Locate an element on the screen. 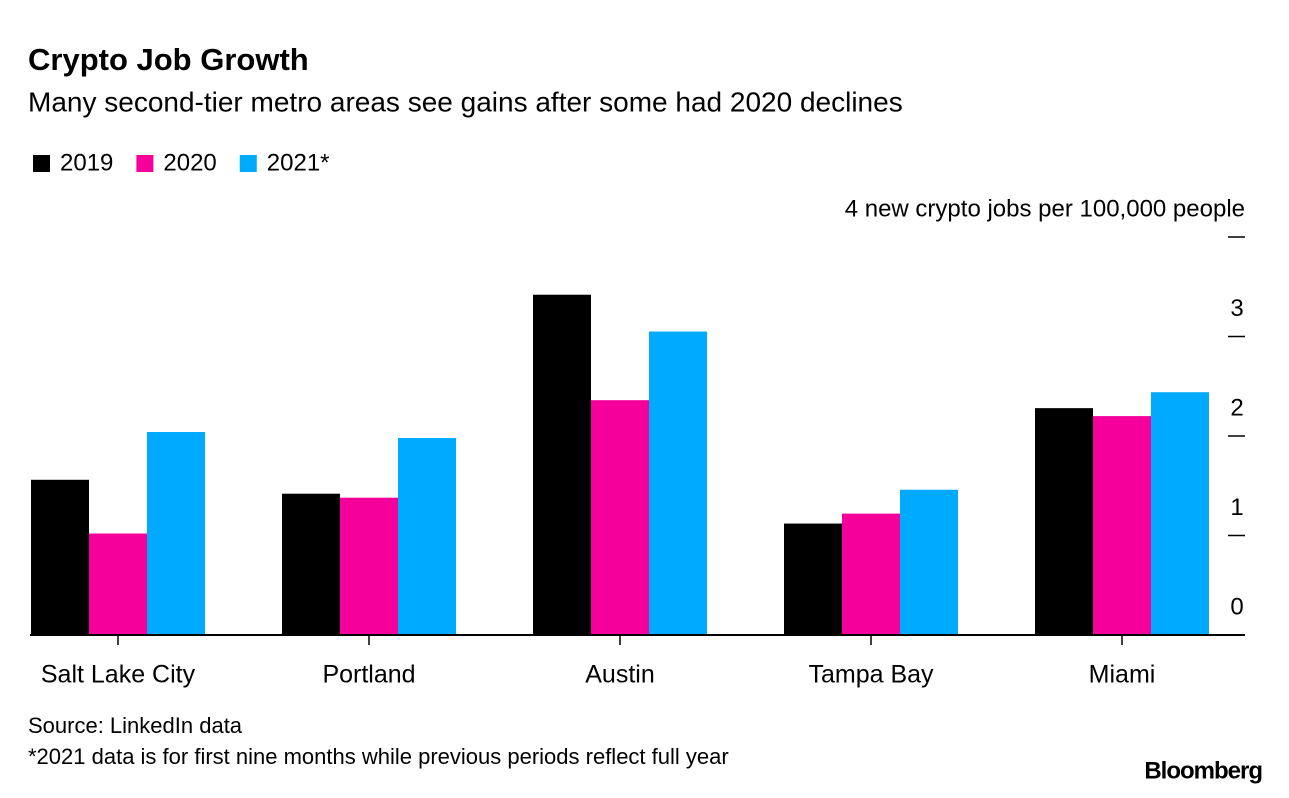 The image size is (1289, 798). x-tick-label: Miami is located at coordinates (1122, 675).